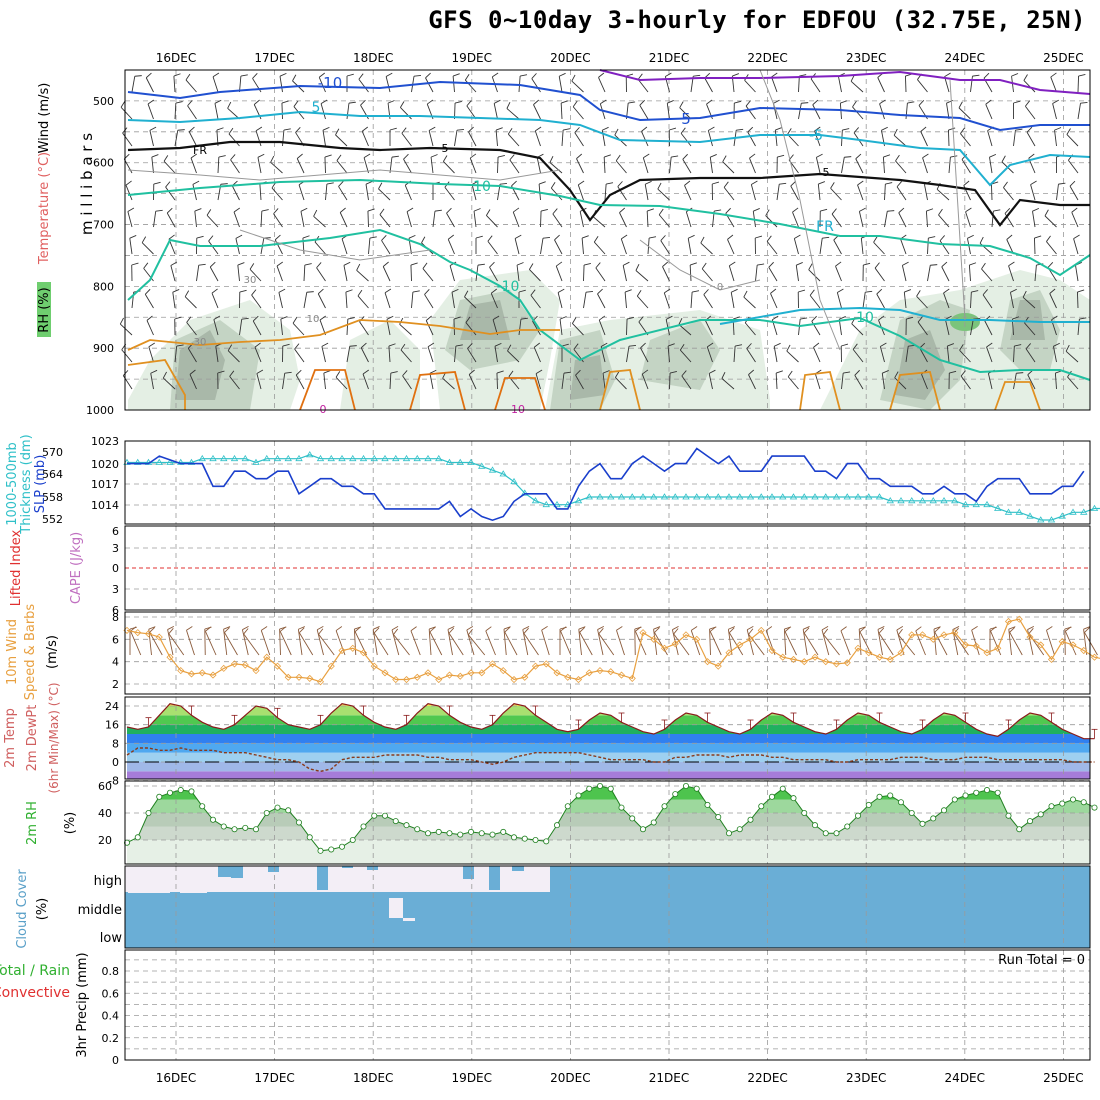 The image size is (1100, 1100). What do you see at coordinates (115, 610) in the screenshot?
I see `li-tick-label: 6` at bounding box center [115, 610].